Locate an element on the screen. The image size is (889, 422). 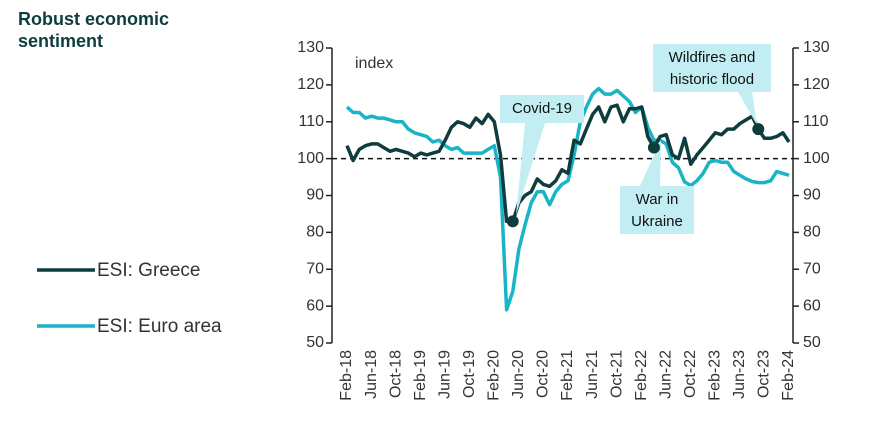
y-tick-label: 110 is located at coordinates (311, 121).